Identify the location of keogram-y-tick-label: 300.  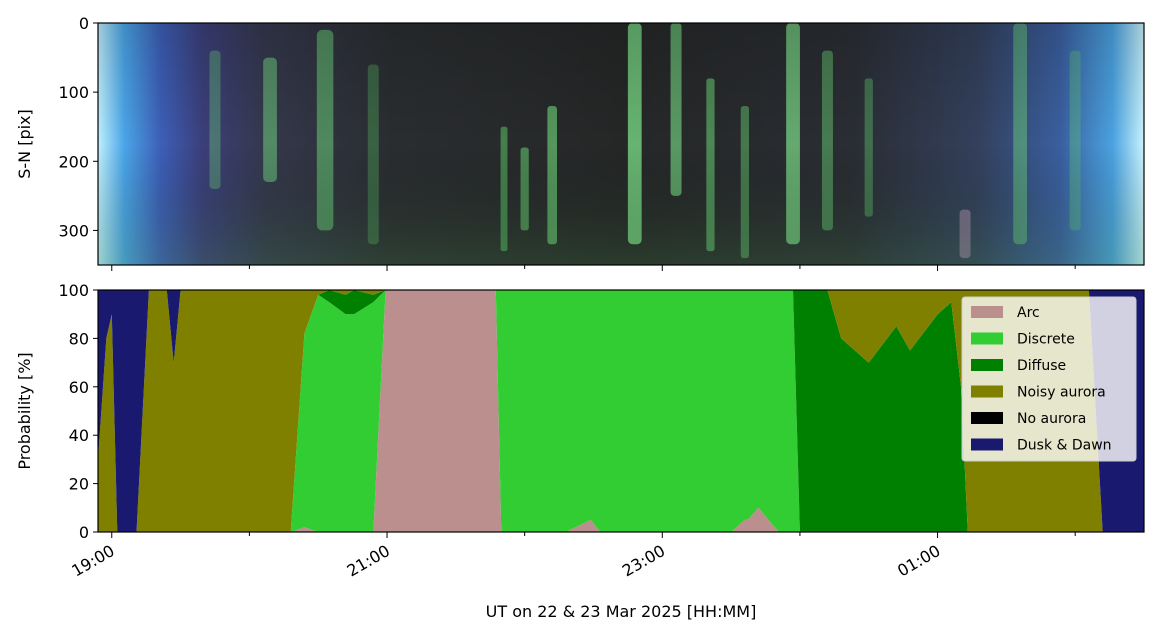
(73, 230).